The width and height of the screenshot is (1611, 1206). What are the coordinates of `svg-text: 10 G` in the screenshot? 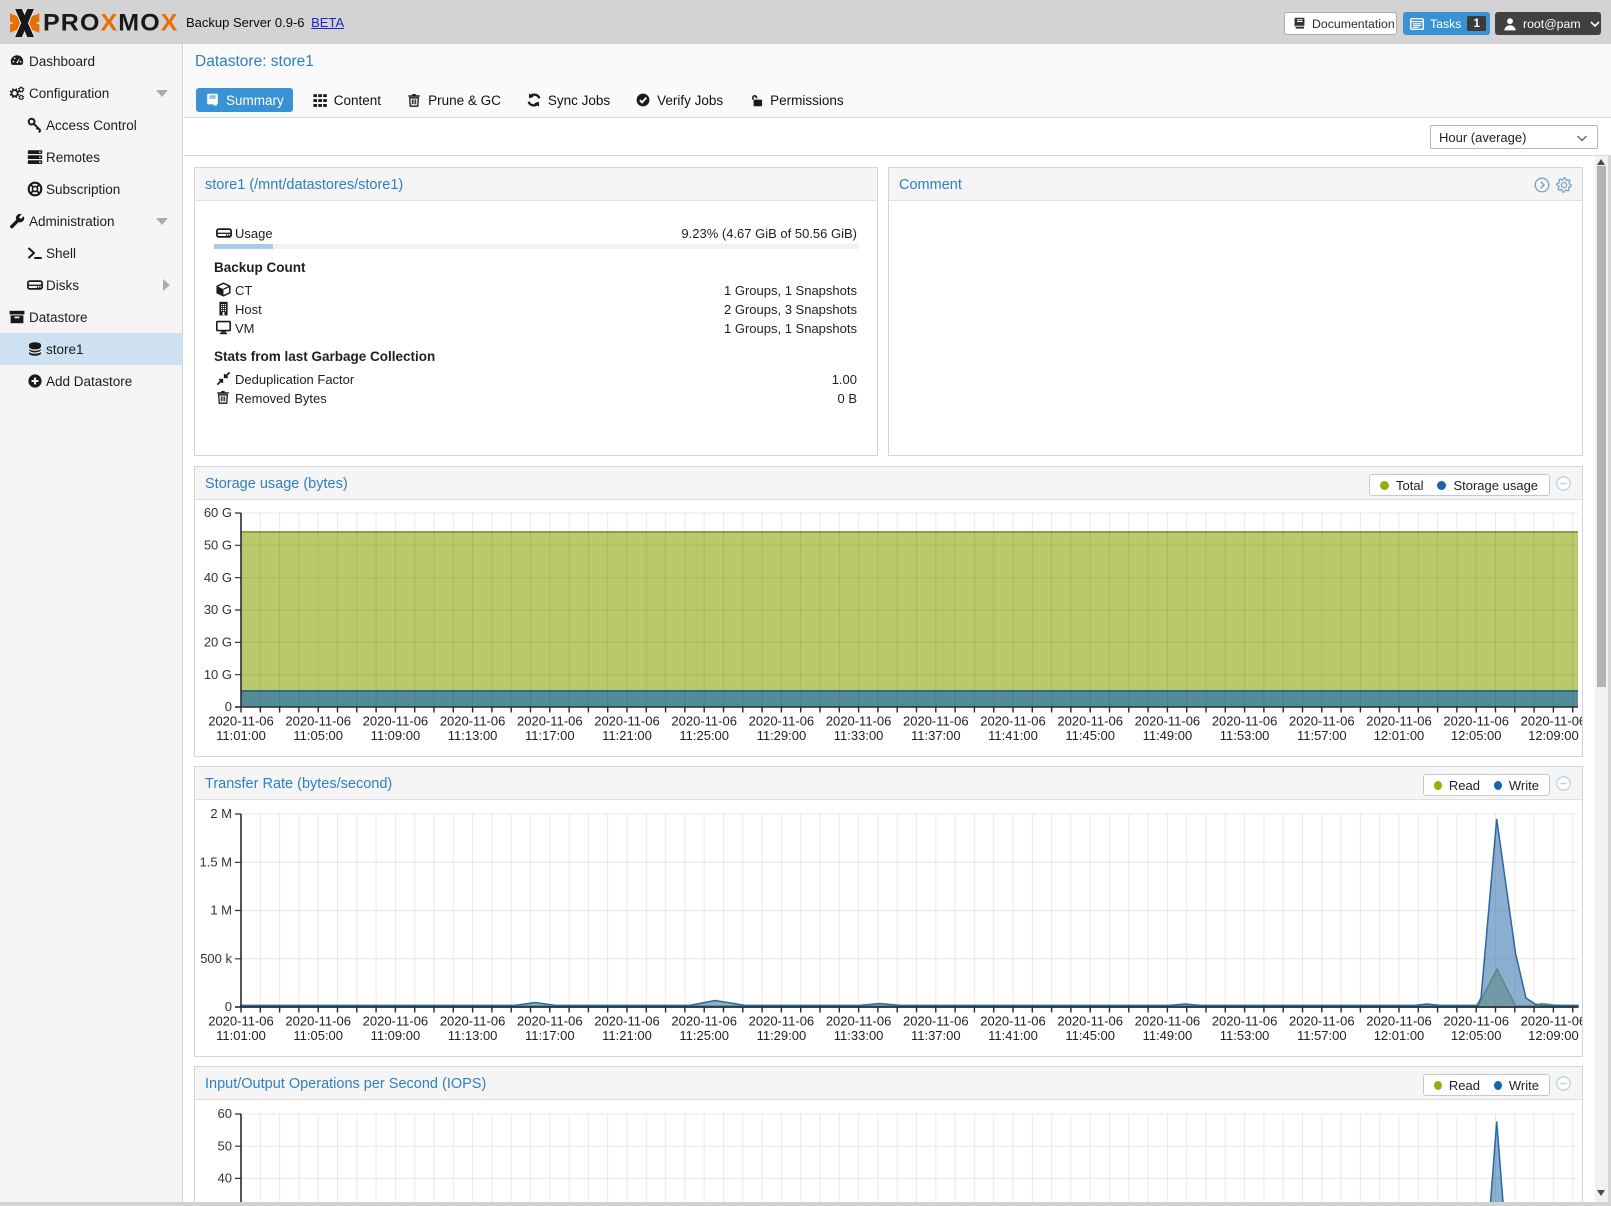 It's located at (218, 674).